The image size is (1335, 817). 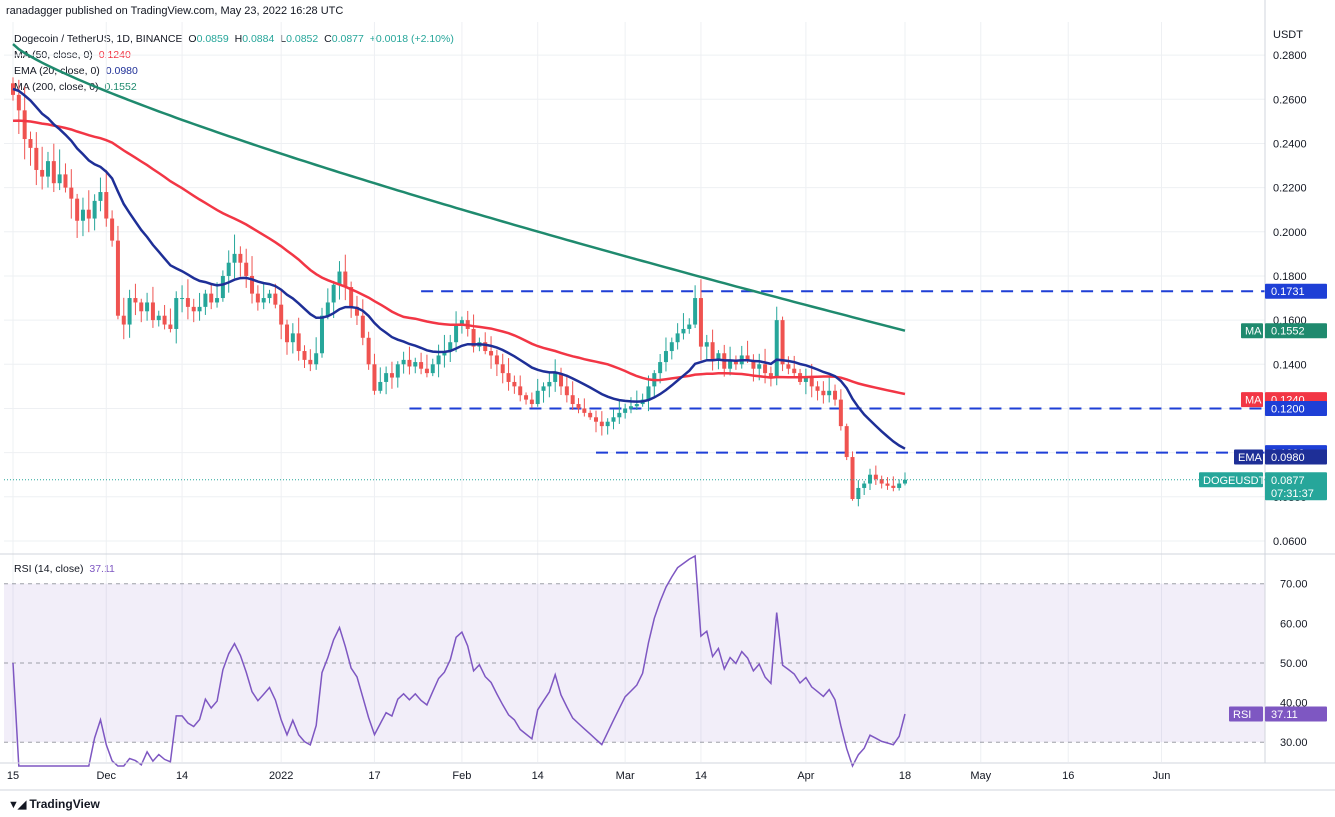 What do you see at coordinates (281, 776) in the screenshot?
I see `time-tick-label: 2022` at bounding box center [281, 776].